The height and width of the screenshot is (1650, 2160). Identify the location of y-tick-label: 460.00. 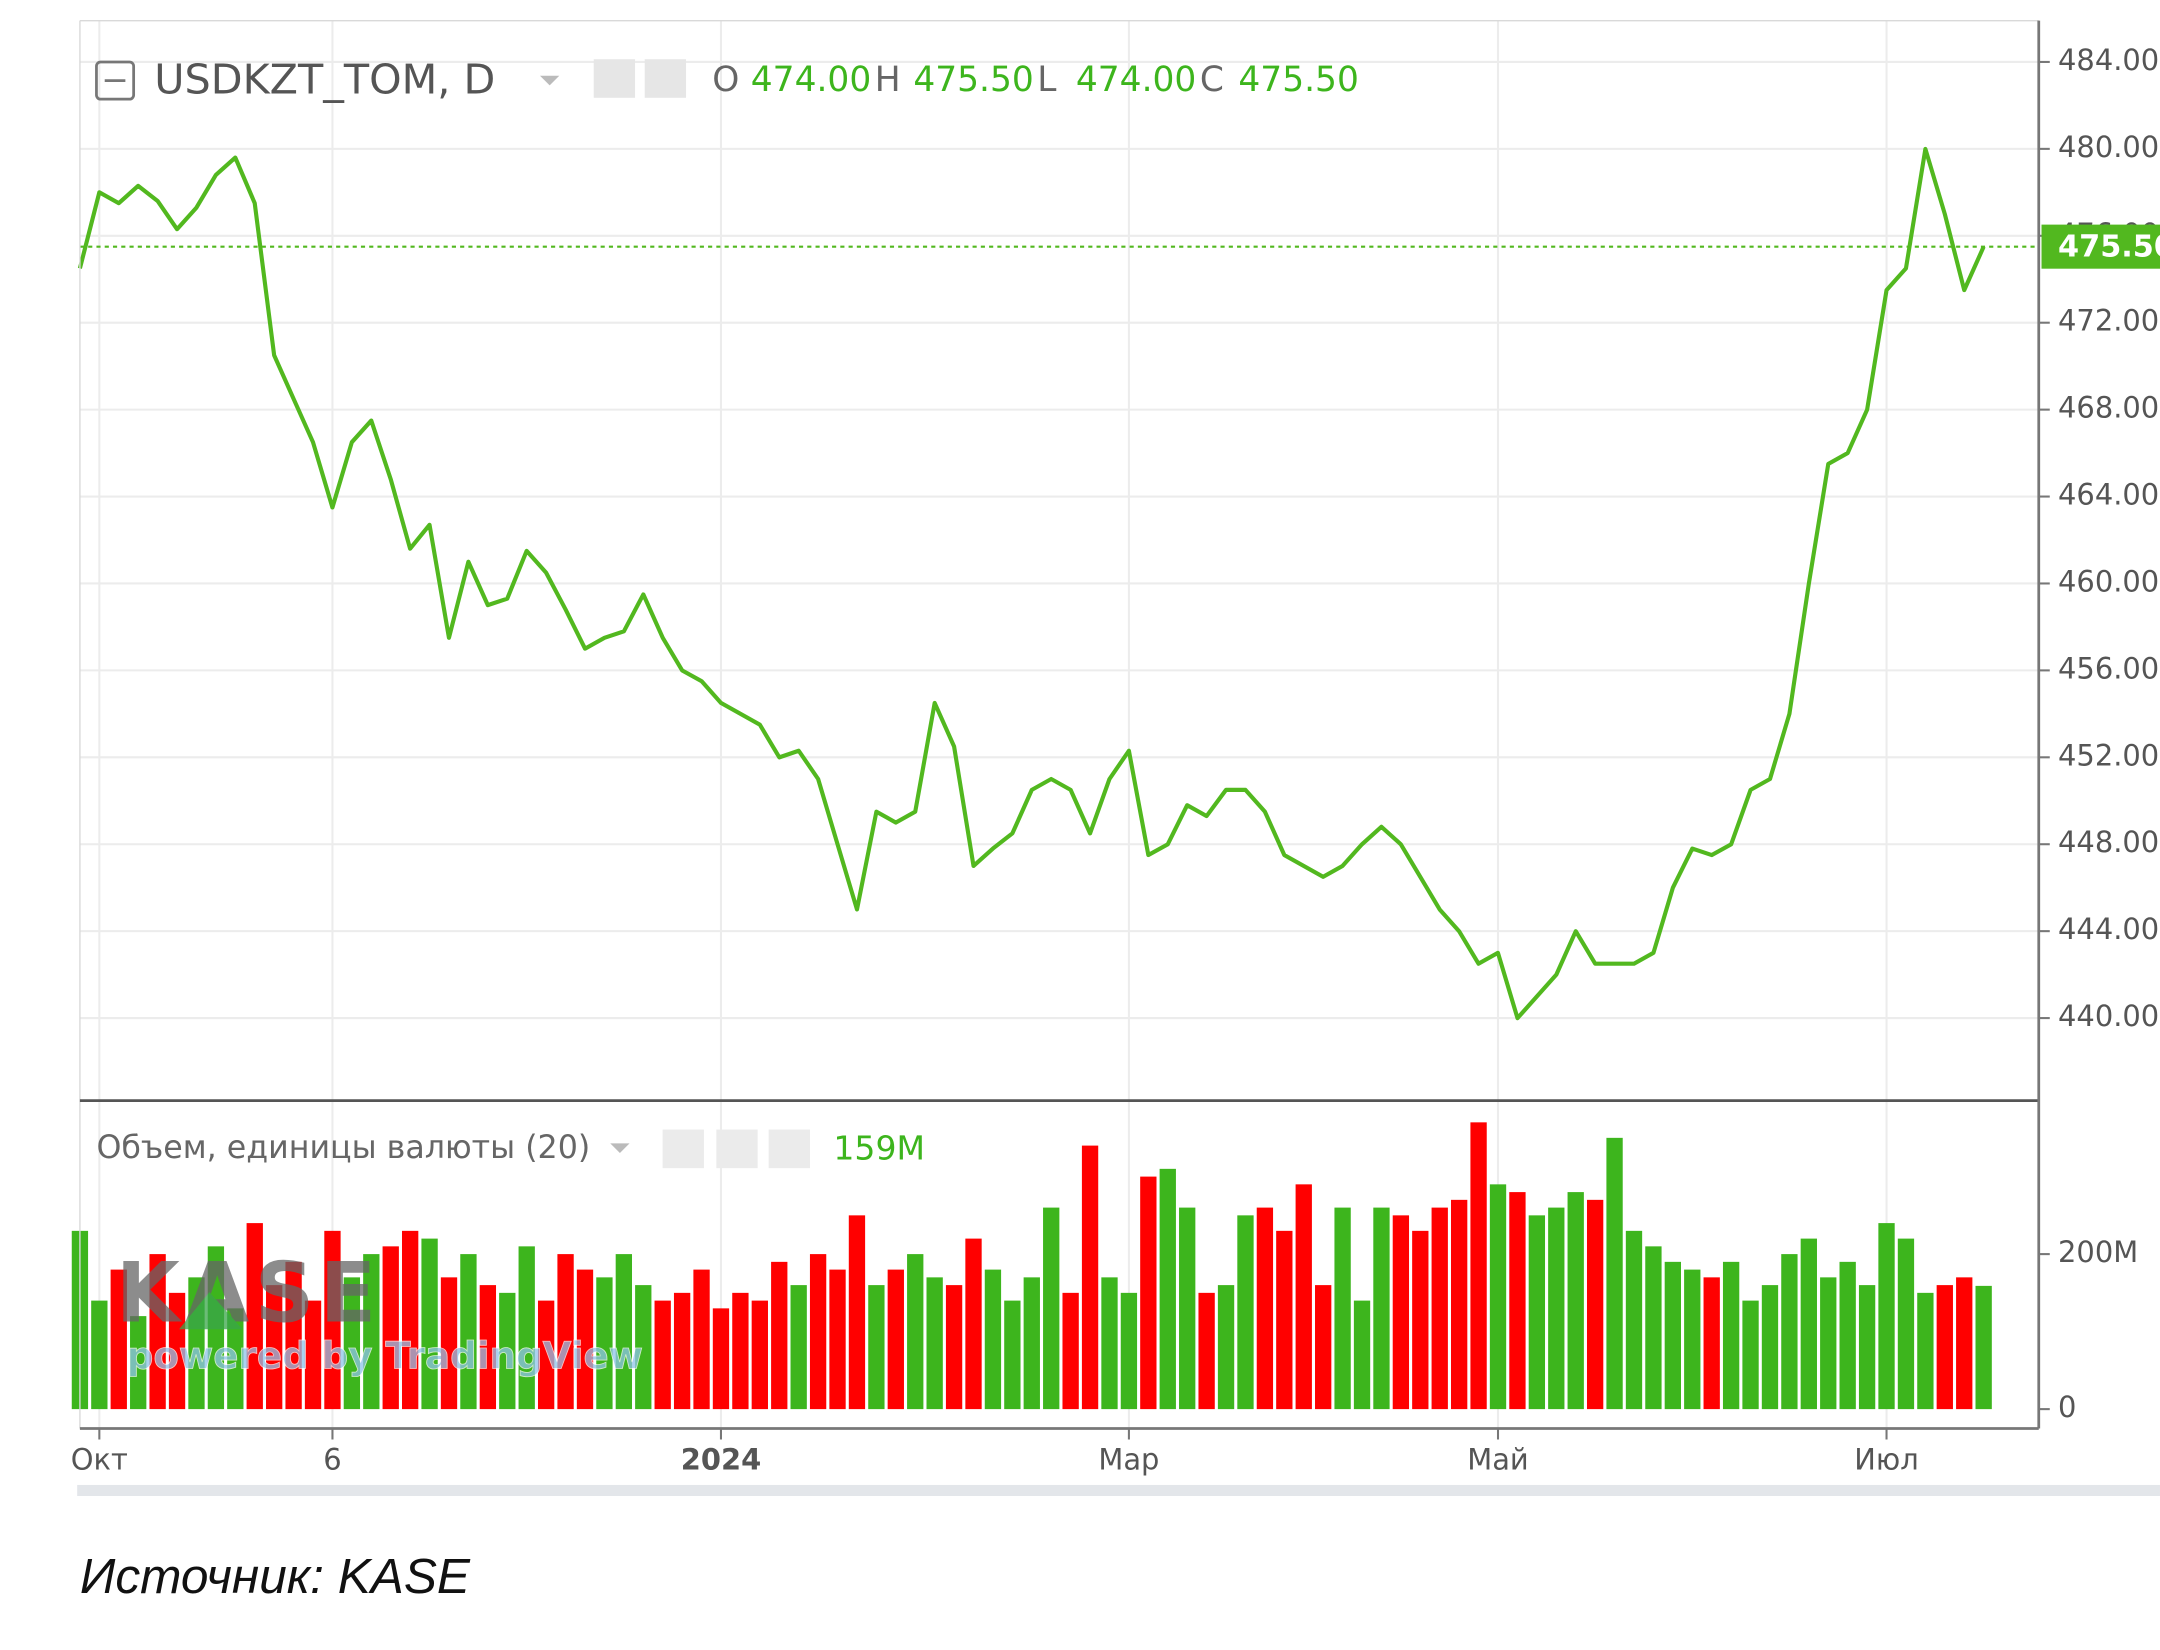
(2108, 581).